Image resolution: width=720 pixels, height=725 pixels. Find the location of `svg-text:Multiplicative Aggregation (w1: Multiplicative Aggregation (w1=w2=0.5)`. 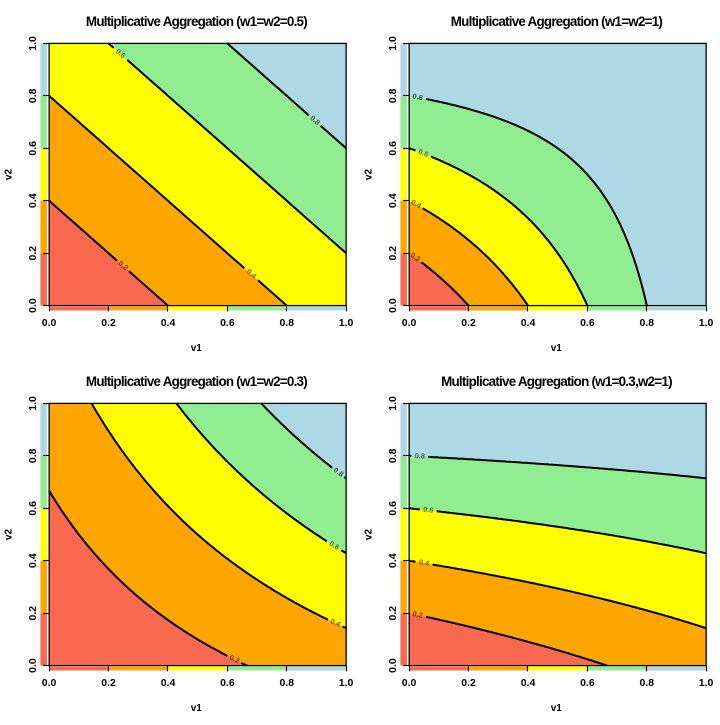

svg-text:Multiplicative Aggregation (w1: Multiplicative Aggregation (w1=w2=0.5) is located at coordinates (196, 21).